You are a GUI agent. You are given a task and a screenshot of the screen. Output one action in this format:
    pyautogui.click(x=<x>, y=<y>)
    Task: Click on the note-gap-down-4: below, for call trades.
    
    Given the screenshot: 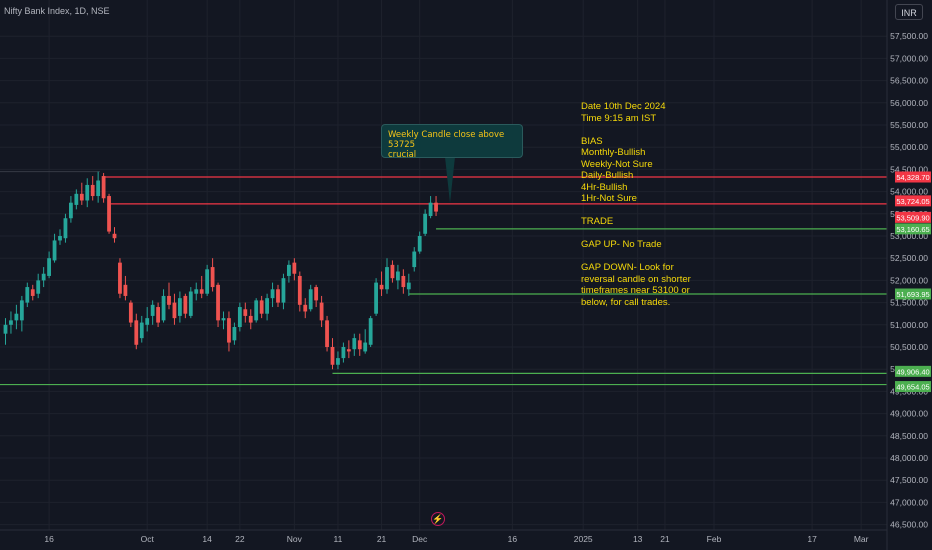 What is the action you would take?
    pyautogui.click(x=626, y=302)
    